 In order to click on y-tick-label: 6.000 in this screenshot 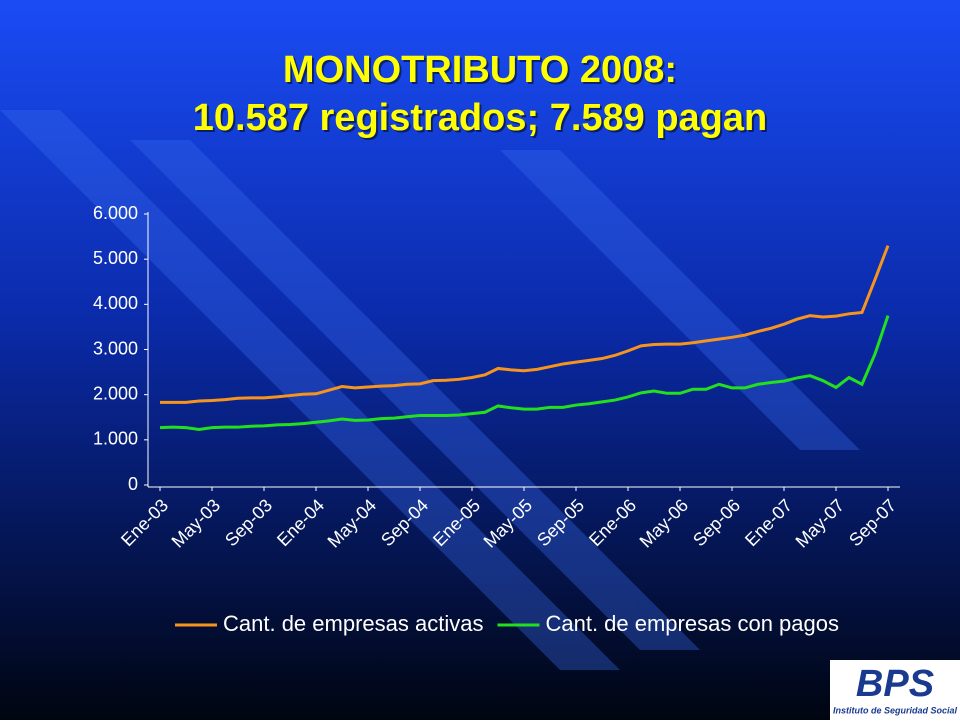, I will do `click(115, 213)`.